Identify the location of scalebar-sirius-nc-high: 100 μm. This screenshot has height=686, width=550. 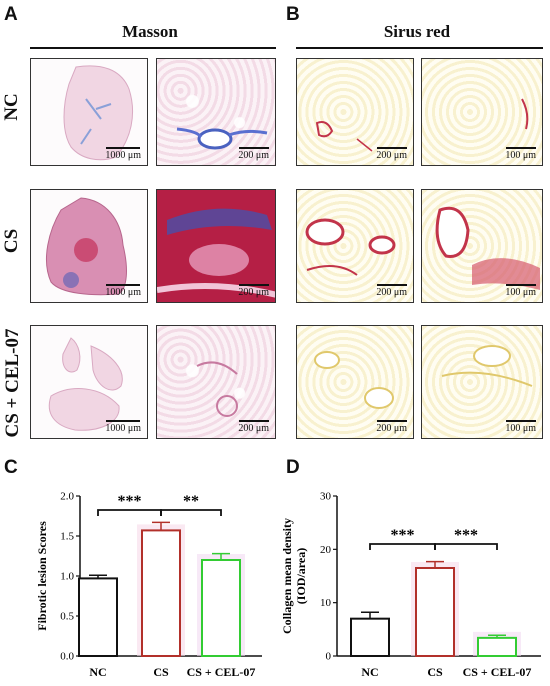
(520, 154).